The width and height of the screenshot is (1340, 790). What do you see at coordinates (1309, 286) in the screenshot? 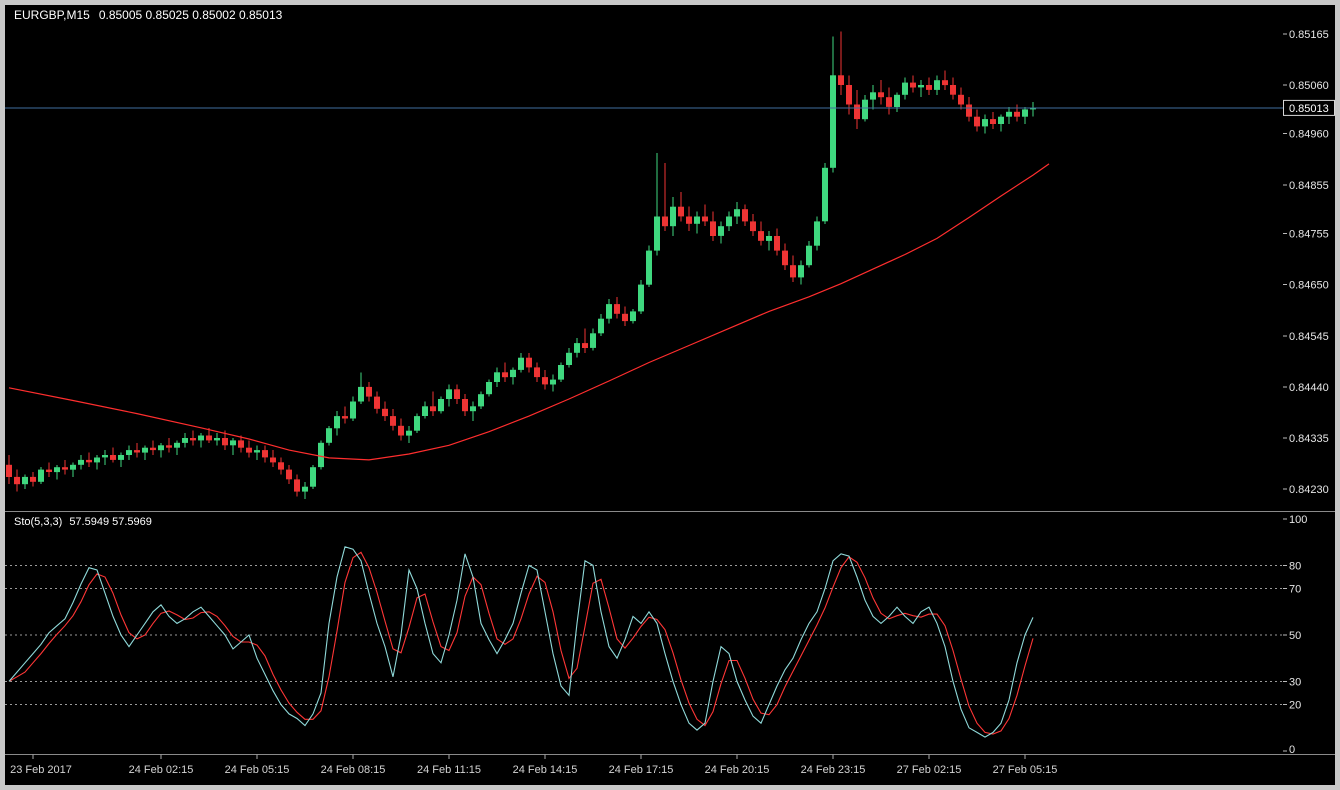
I see `price-axis-label: 0.84650` at bounding box center [1309, 286].